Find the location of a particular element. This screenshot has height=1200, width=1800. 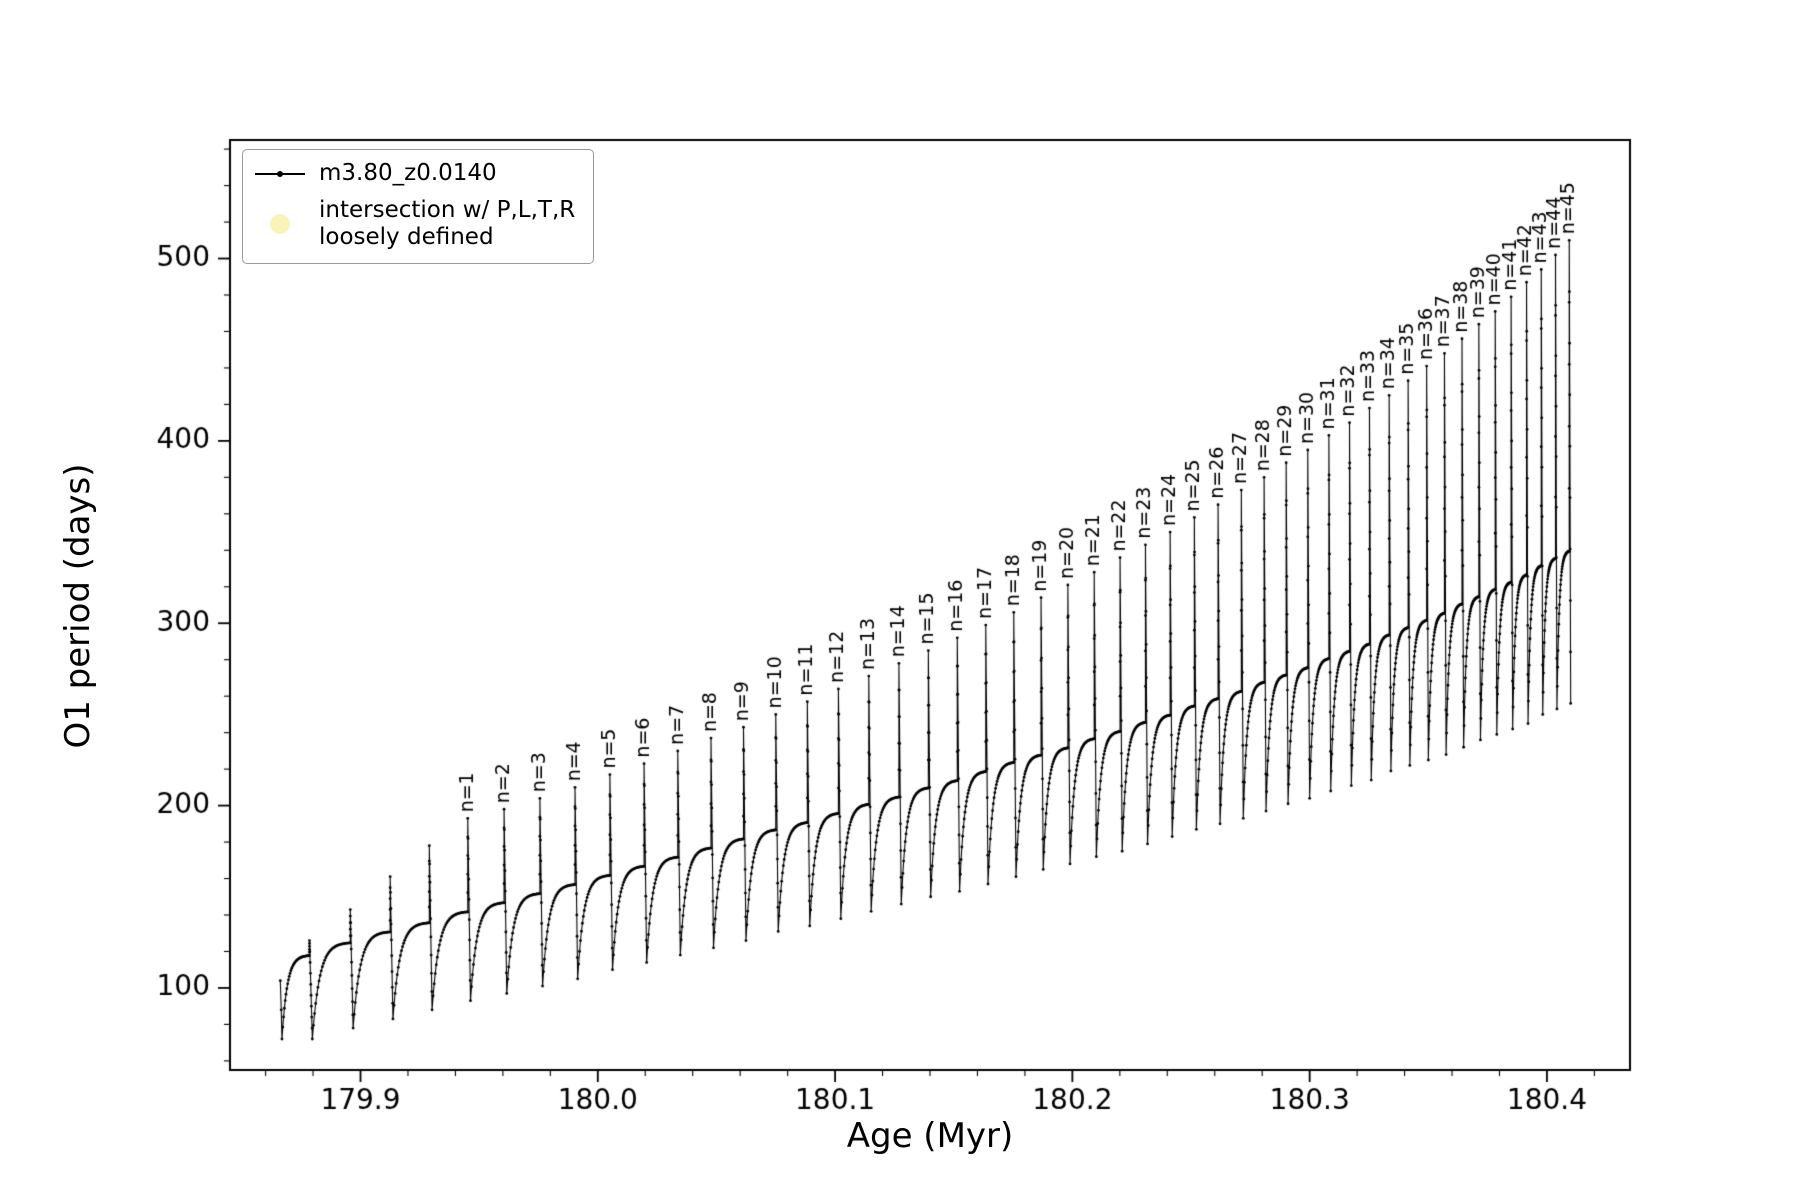

legend-item-series: m3.80_z0.0140 is located at coordinates (415, 173).